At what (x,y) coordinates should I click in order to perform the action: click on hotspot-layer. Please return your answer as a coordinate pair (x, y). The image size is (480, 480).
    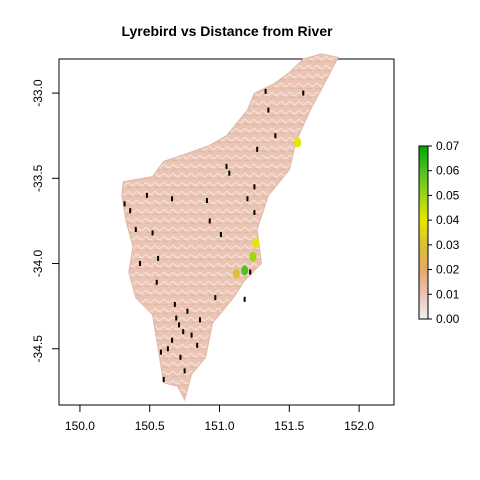
    Looking at the image, I should click on (267, 208).